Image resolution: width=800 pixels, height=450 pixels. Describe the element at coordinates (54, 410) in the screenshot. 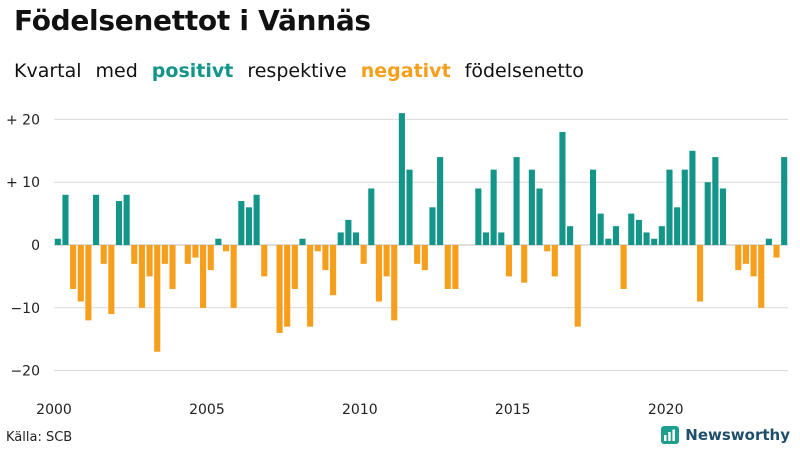

I see `x-tick-label: 2000` at that location.